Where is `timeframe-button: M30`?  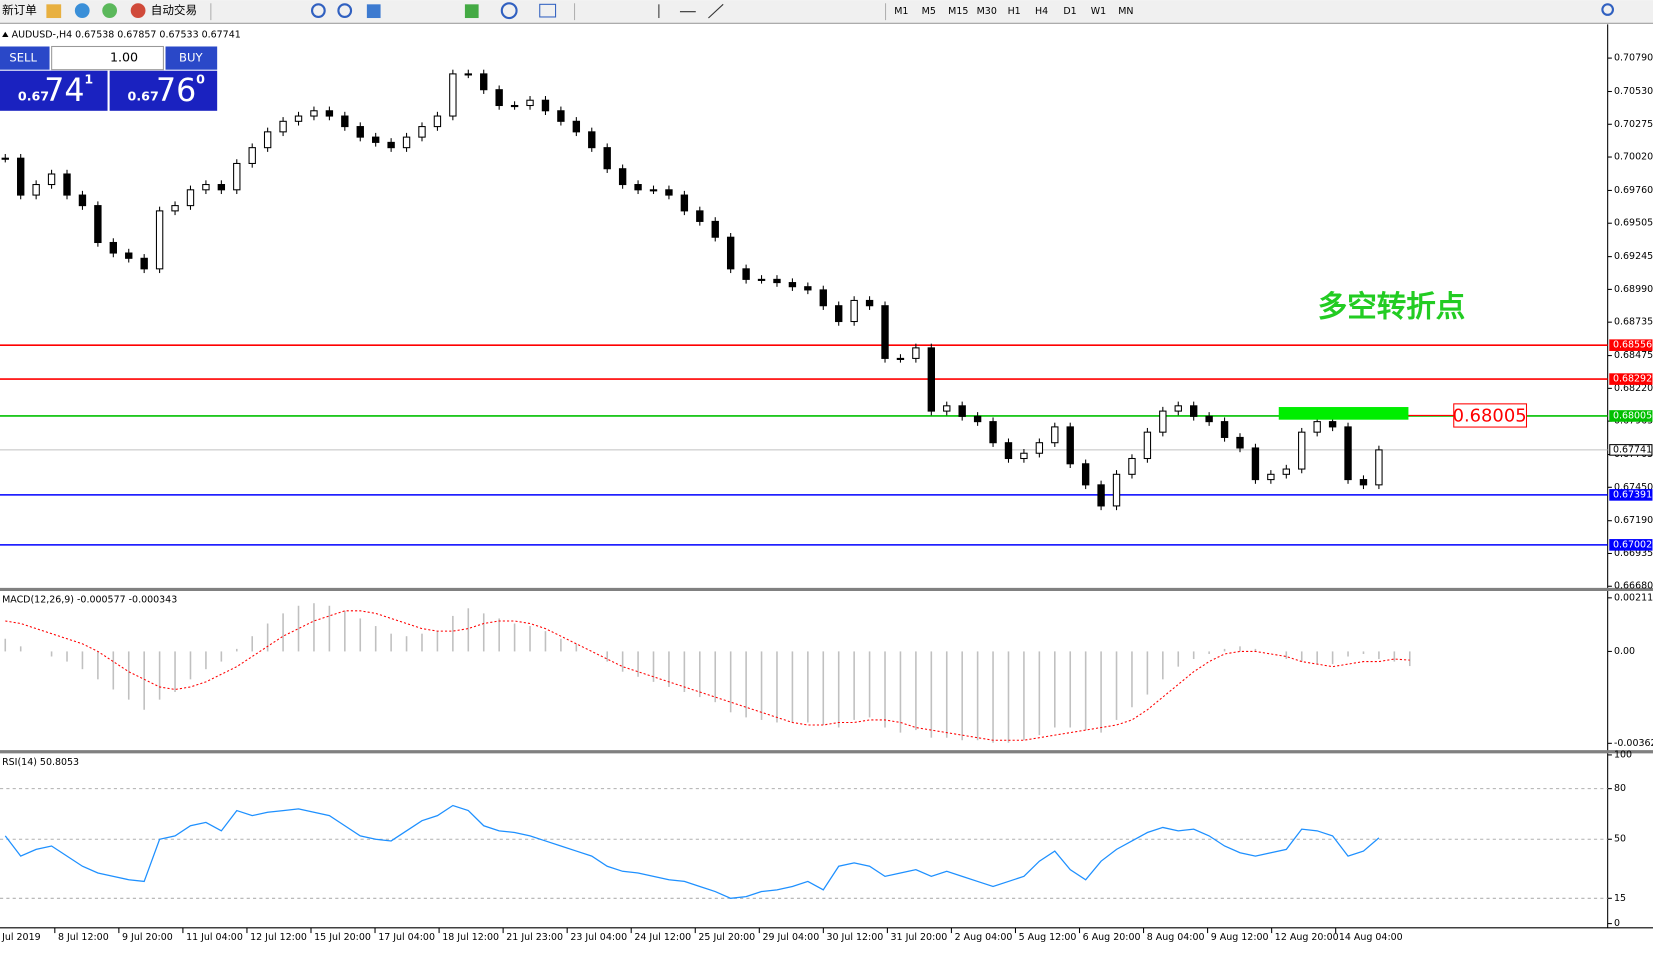 timeframe-button: M30 is located at coordinates (987, 11).